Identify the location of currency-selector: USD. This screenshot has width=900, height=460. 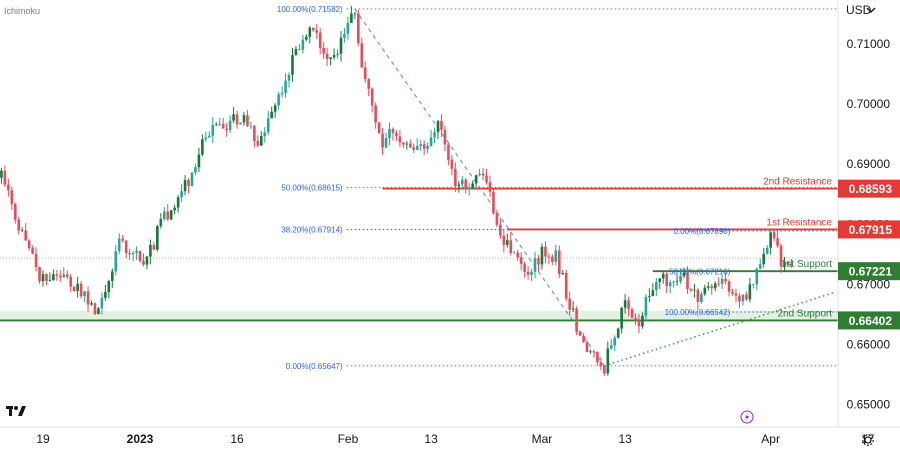
(861, 10).